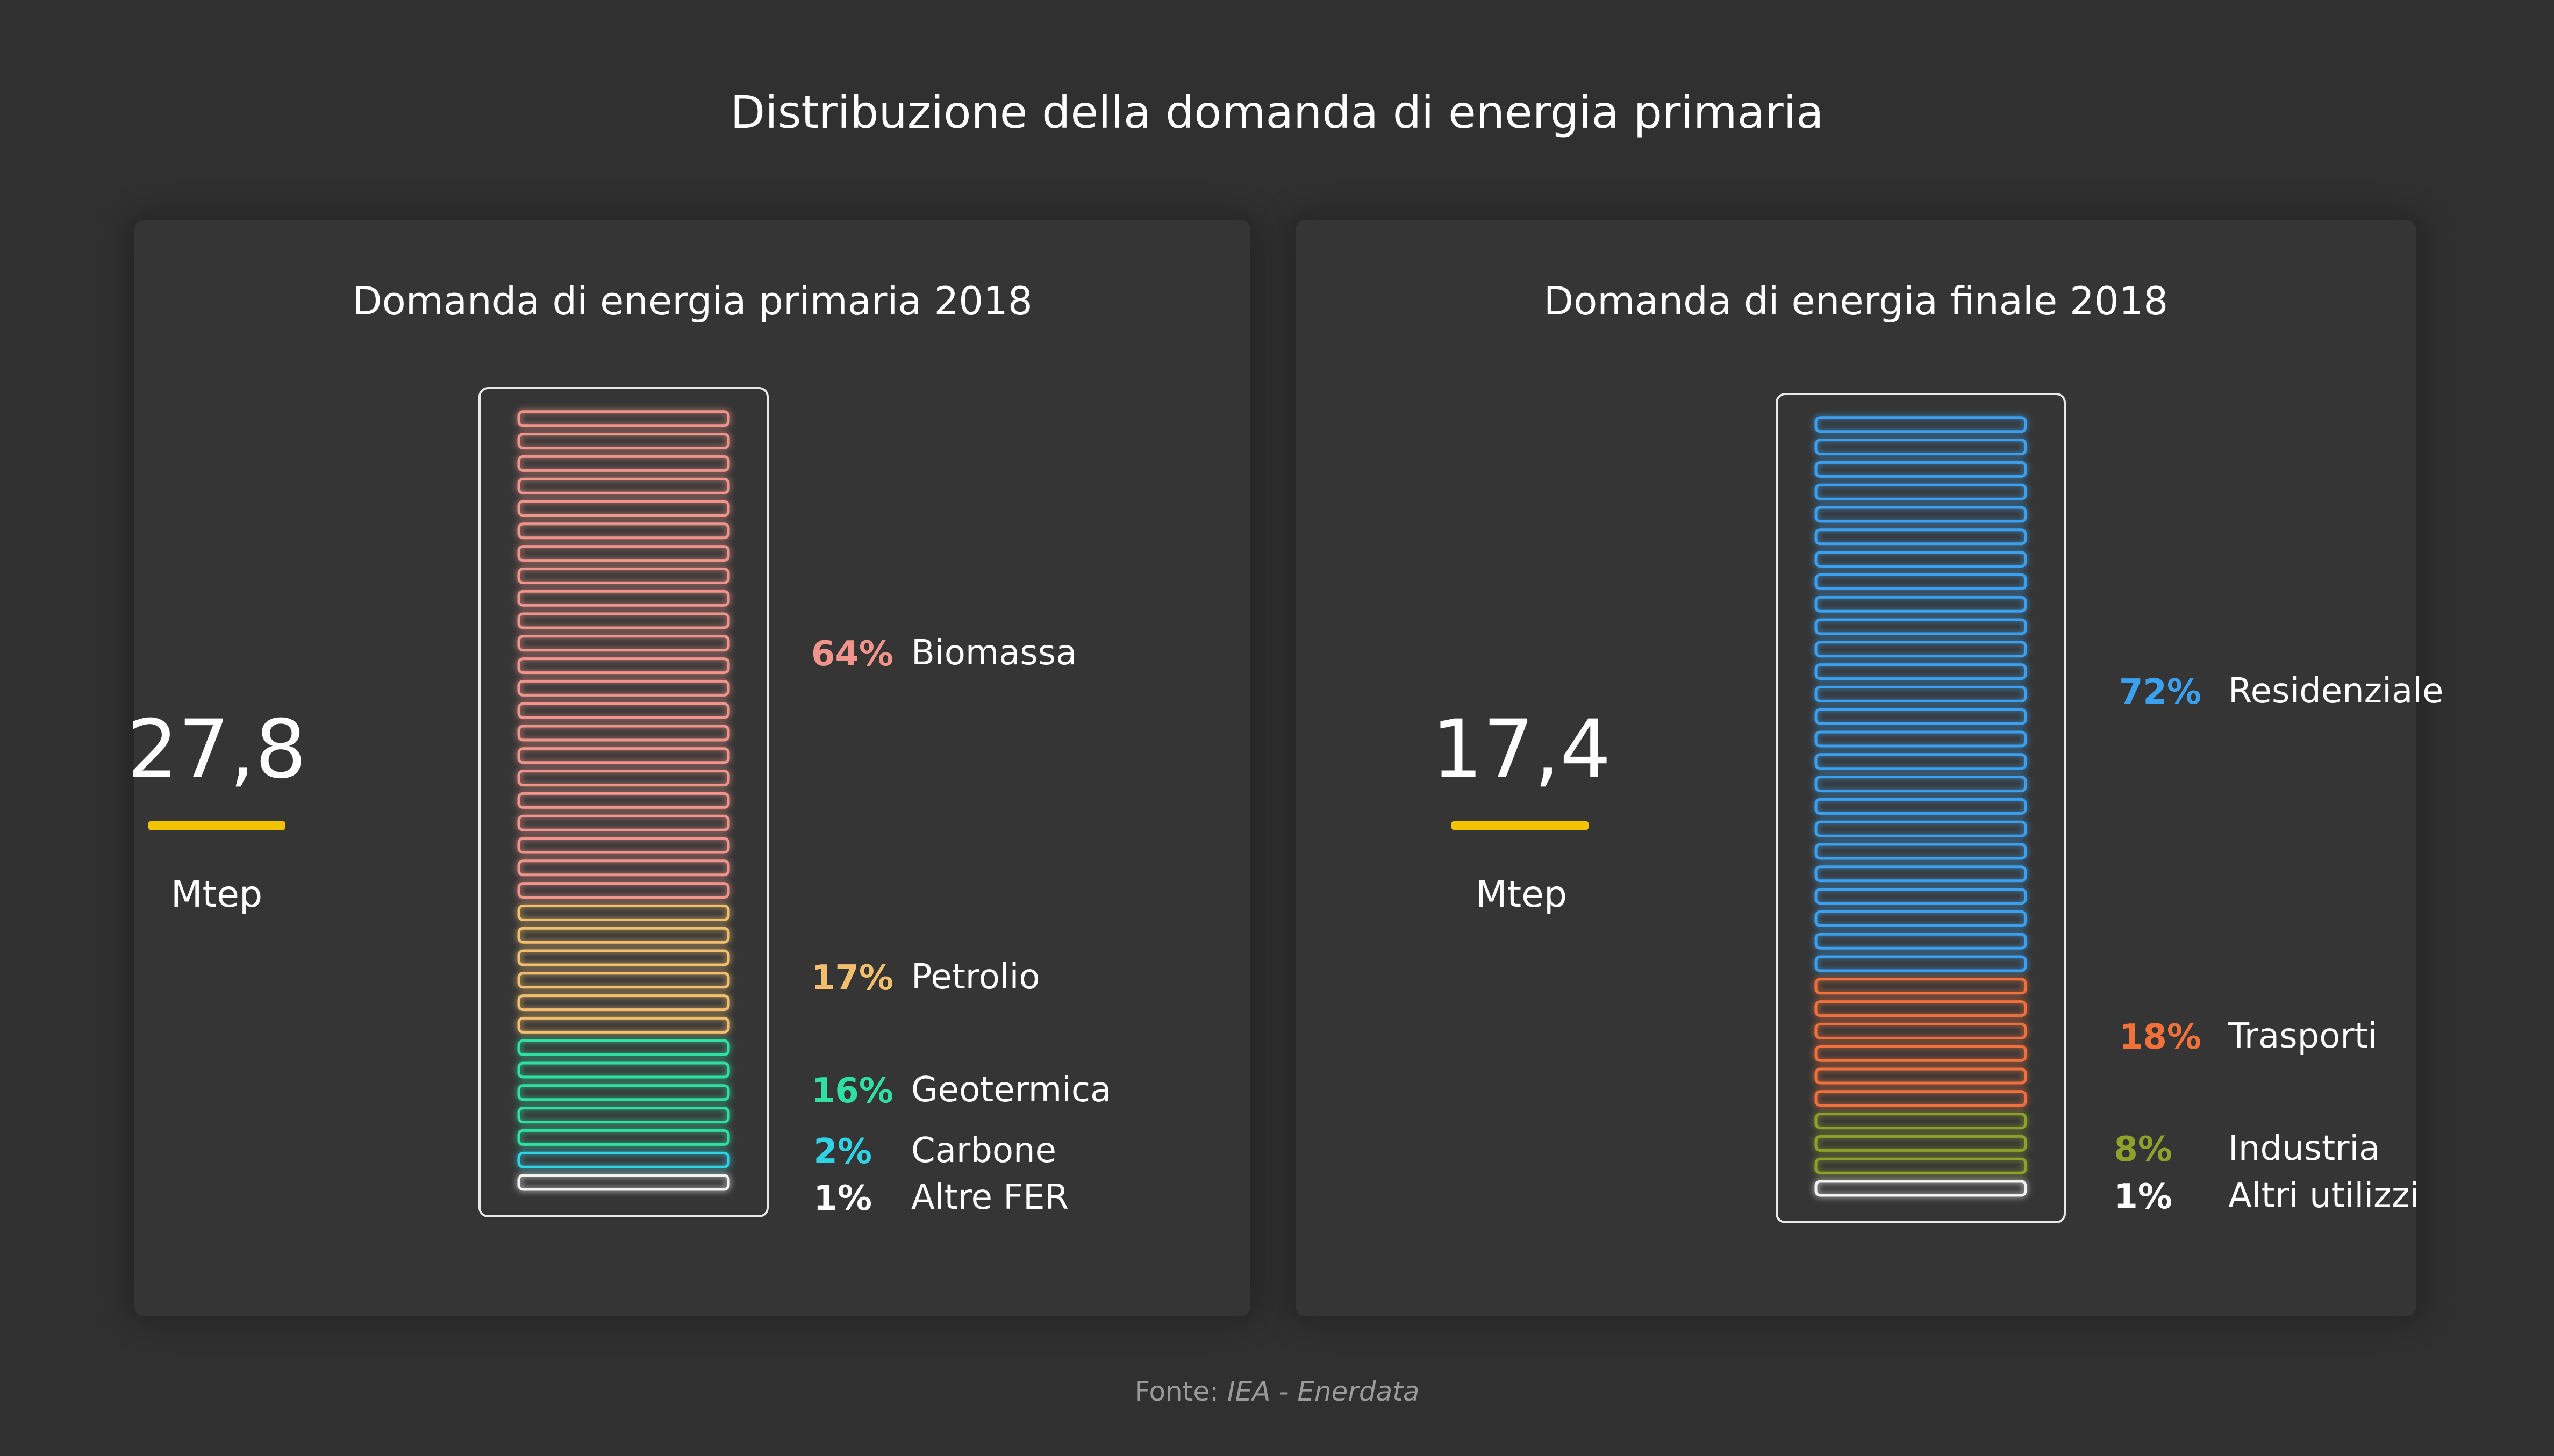 Image resolution: width=2554 pixels, height=1456 pixels. Describe the element at coordinates (1011, 1090) in the screenshot. I see `legend-label: Geotermica` at that location.